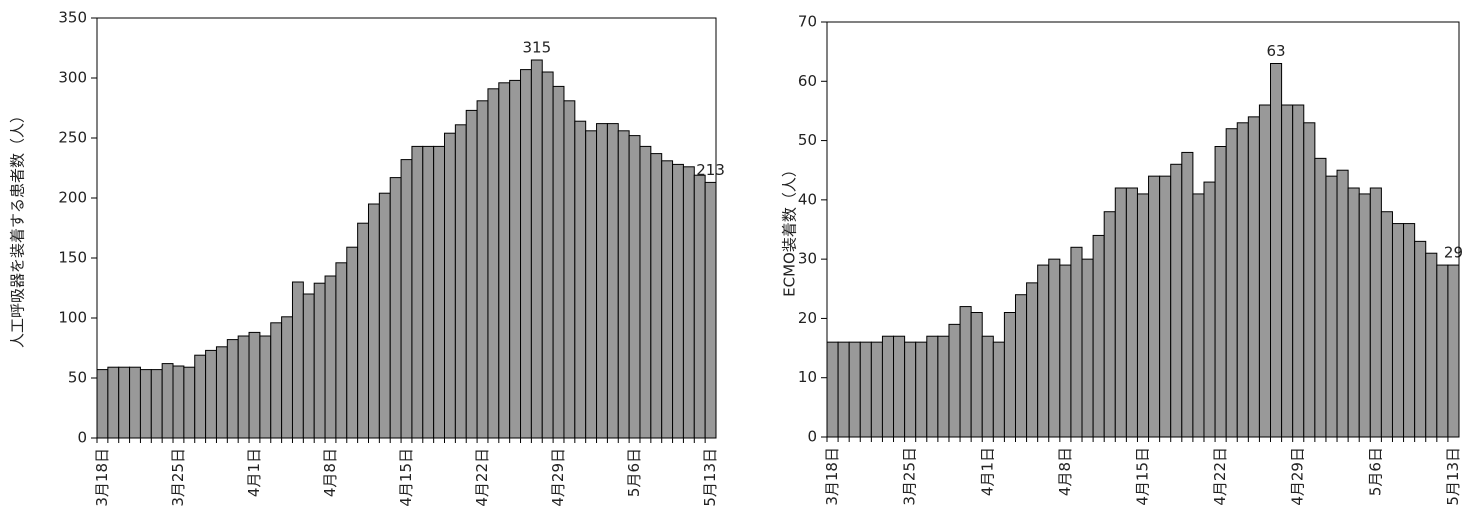 The image size is (1472, 528). I want to click on y-axis-label: ECMO装着数（人）, so click(790, 229).